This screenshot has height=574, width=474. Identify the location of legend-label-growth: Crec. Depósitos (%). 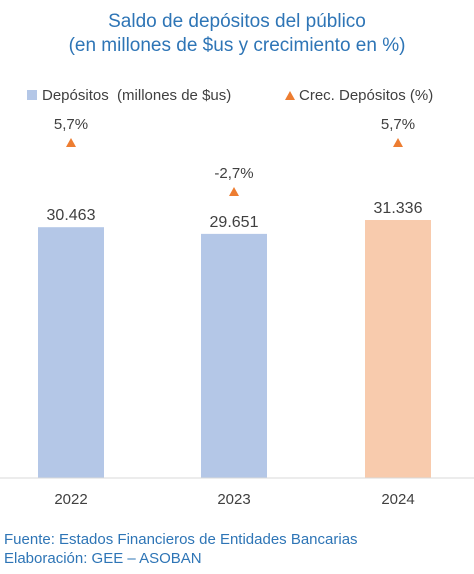
(366, 95).